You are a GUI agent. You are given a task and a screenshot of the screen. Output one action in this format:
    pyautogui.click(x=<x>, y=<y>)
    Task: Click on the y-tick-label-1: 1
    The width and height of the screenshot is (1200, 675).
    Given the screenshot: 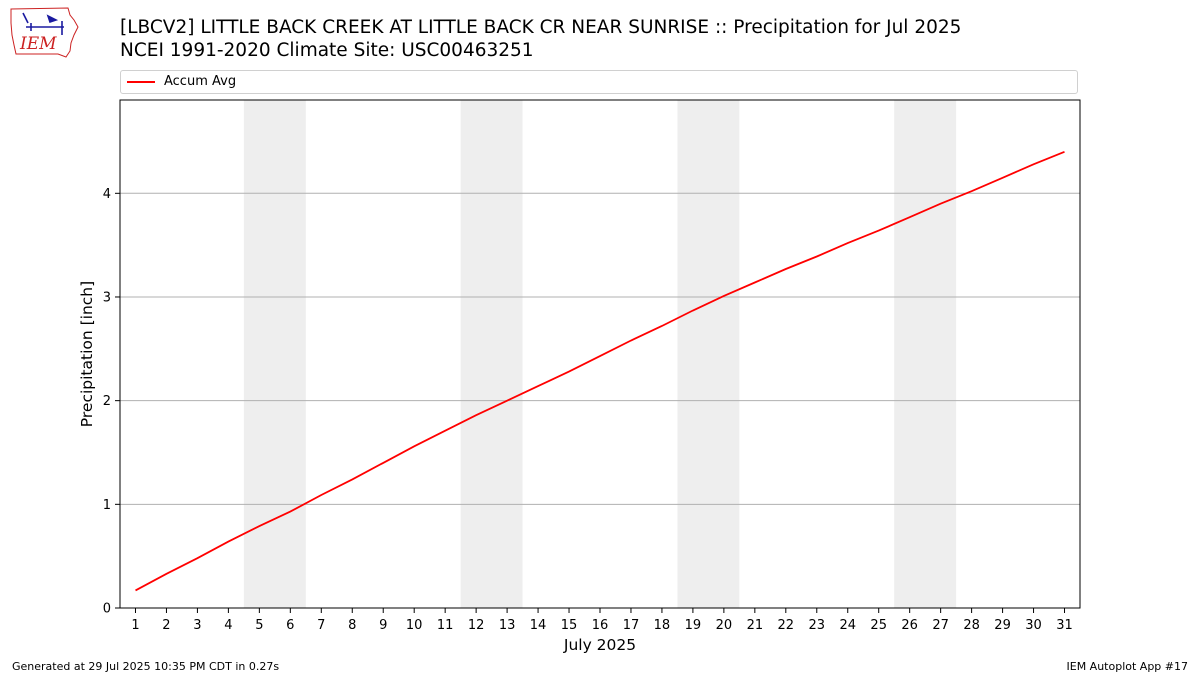 What is the action you would take?
    pyautogui.click(x=107, y=505)
    